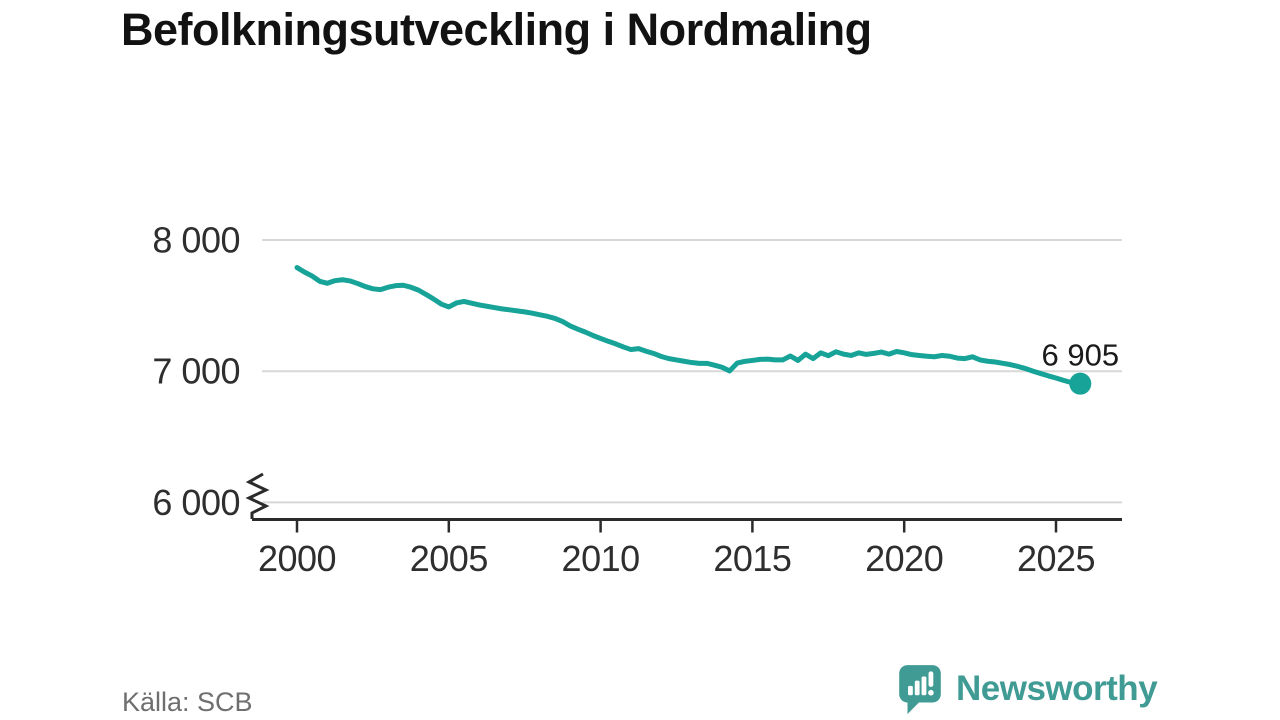 The height and width of the screenshot is (720, 1280). What do you see at coordinates (687, 525) in the screenshot?
I see `x-axis` at bounding box center [687, 525].